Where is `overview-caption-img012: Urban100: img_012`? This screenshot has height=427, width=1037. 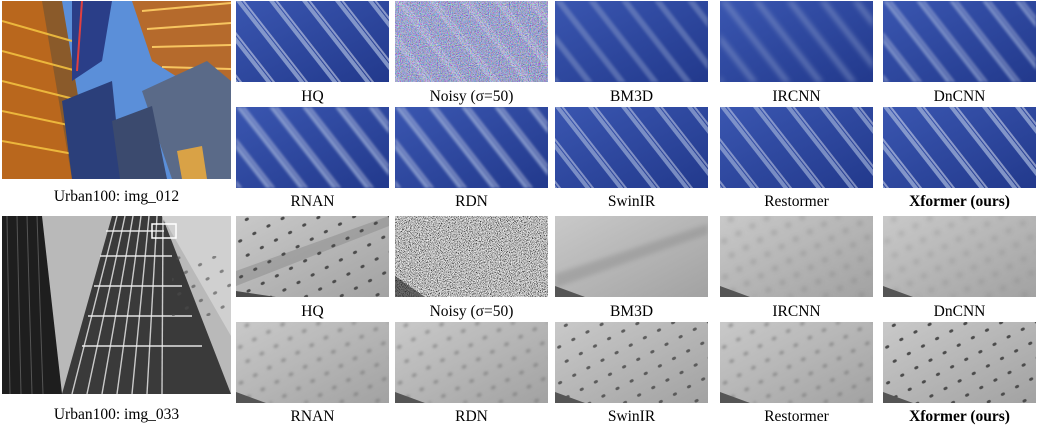
overview-caption-img012: Urban100: img_012 is located at coordinates (116, 196).